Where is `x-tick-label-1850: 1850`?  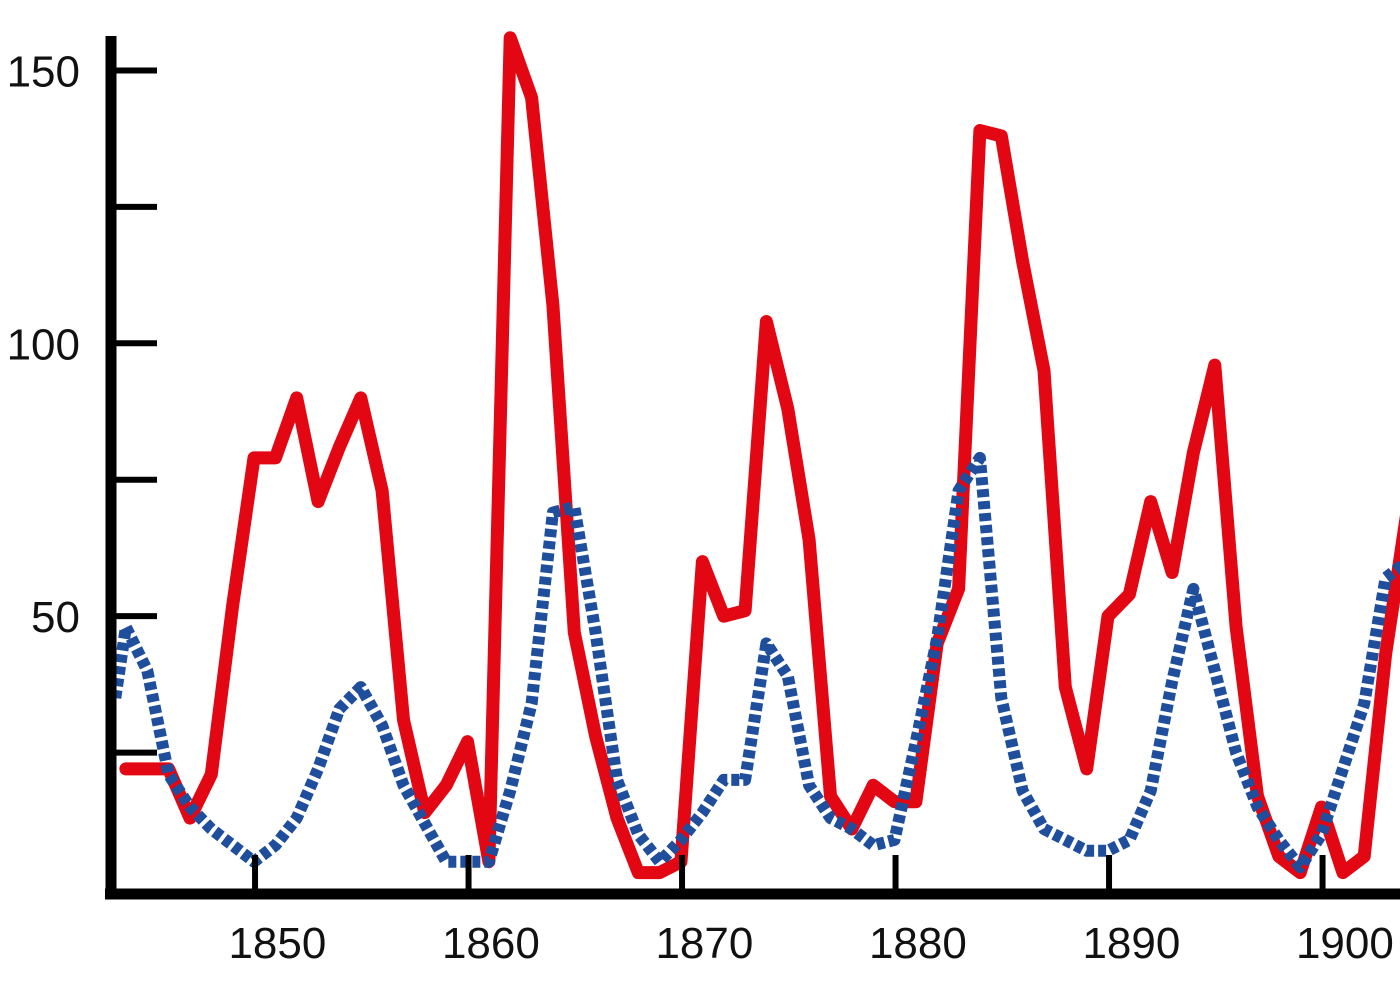
x-tick-label-1850: 1850 is located at coordinates (277, 943).